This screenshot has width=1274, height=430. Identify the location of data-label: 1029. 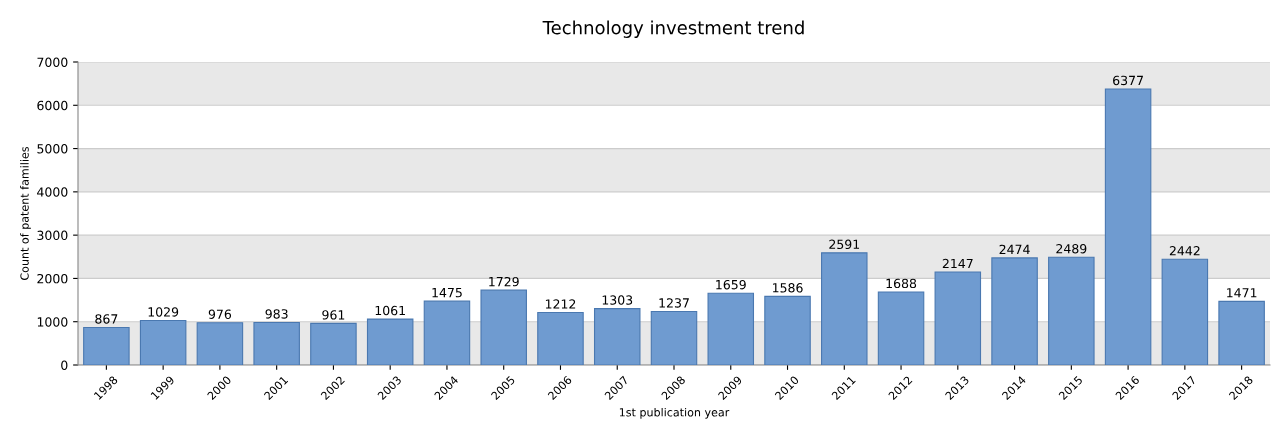
(163, 312).